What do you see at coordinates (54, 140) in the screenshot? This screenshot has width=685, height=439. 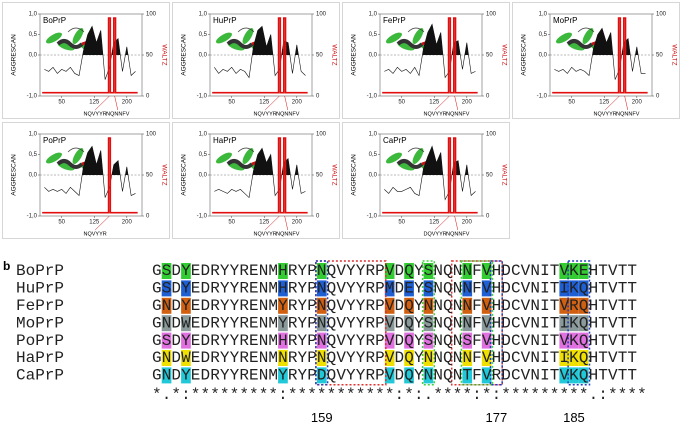 I see `chart-title: PoPrP` at bounding box center [54, 140].